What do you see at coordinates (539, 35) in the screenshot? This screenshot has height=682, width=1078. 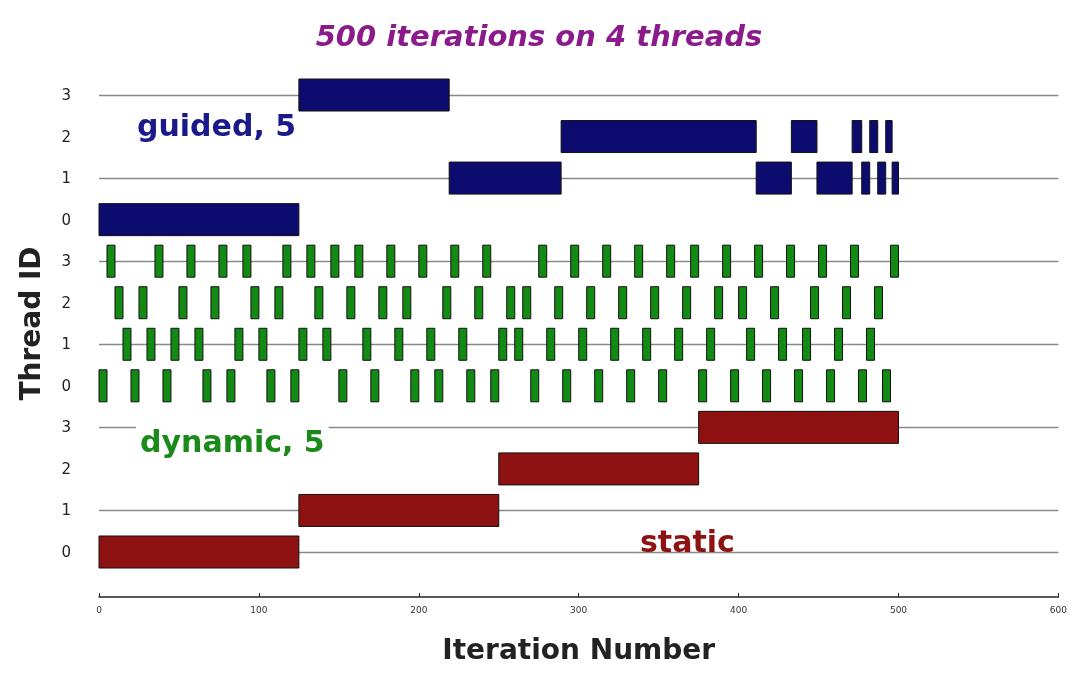 I see `chart-title: 500 iterations on 4 threads` at bounding box center [539, 35].